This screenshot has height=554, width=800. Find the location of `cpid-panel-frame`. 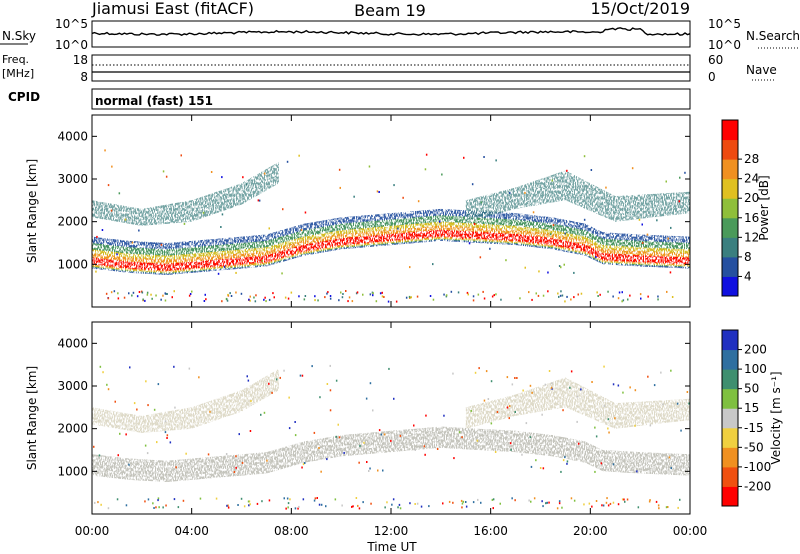

cpid-panel-frame is located at coordinates (391, 99).